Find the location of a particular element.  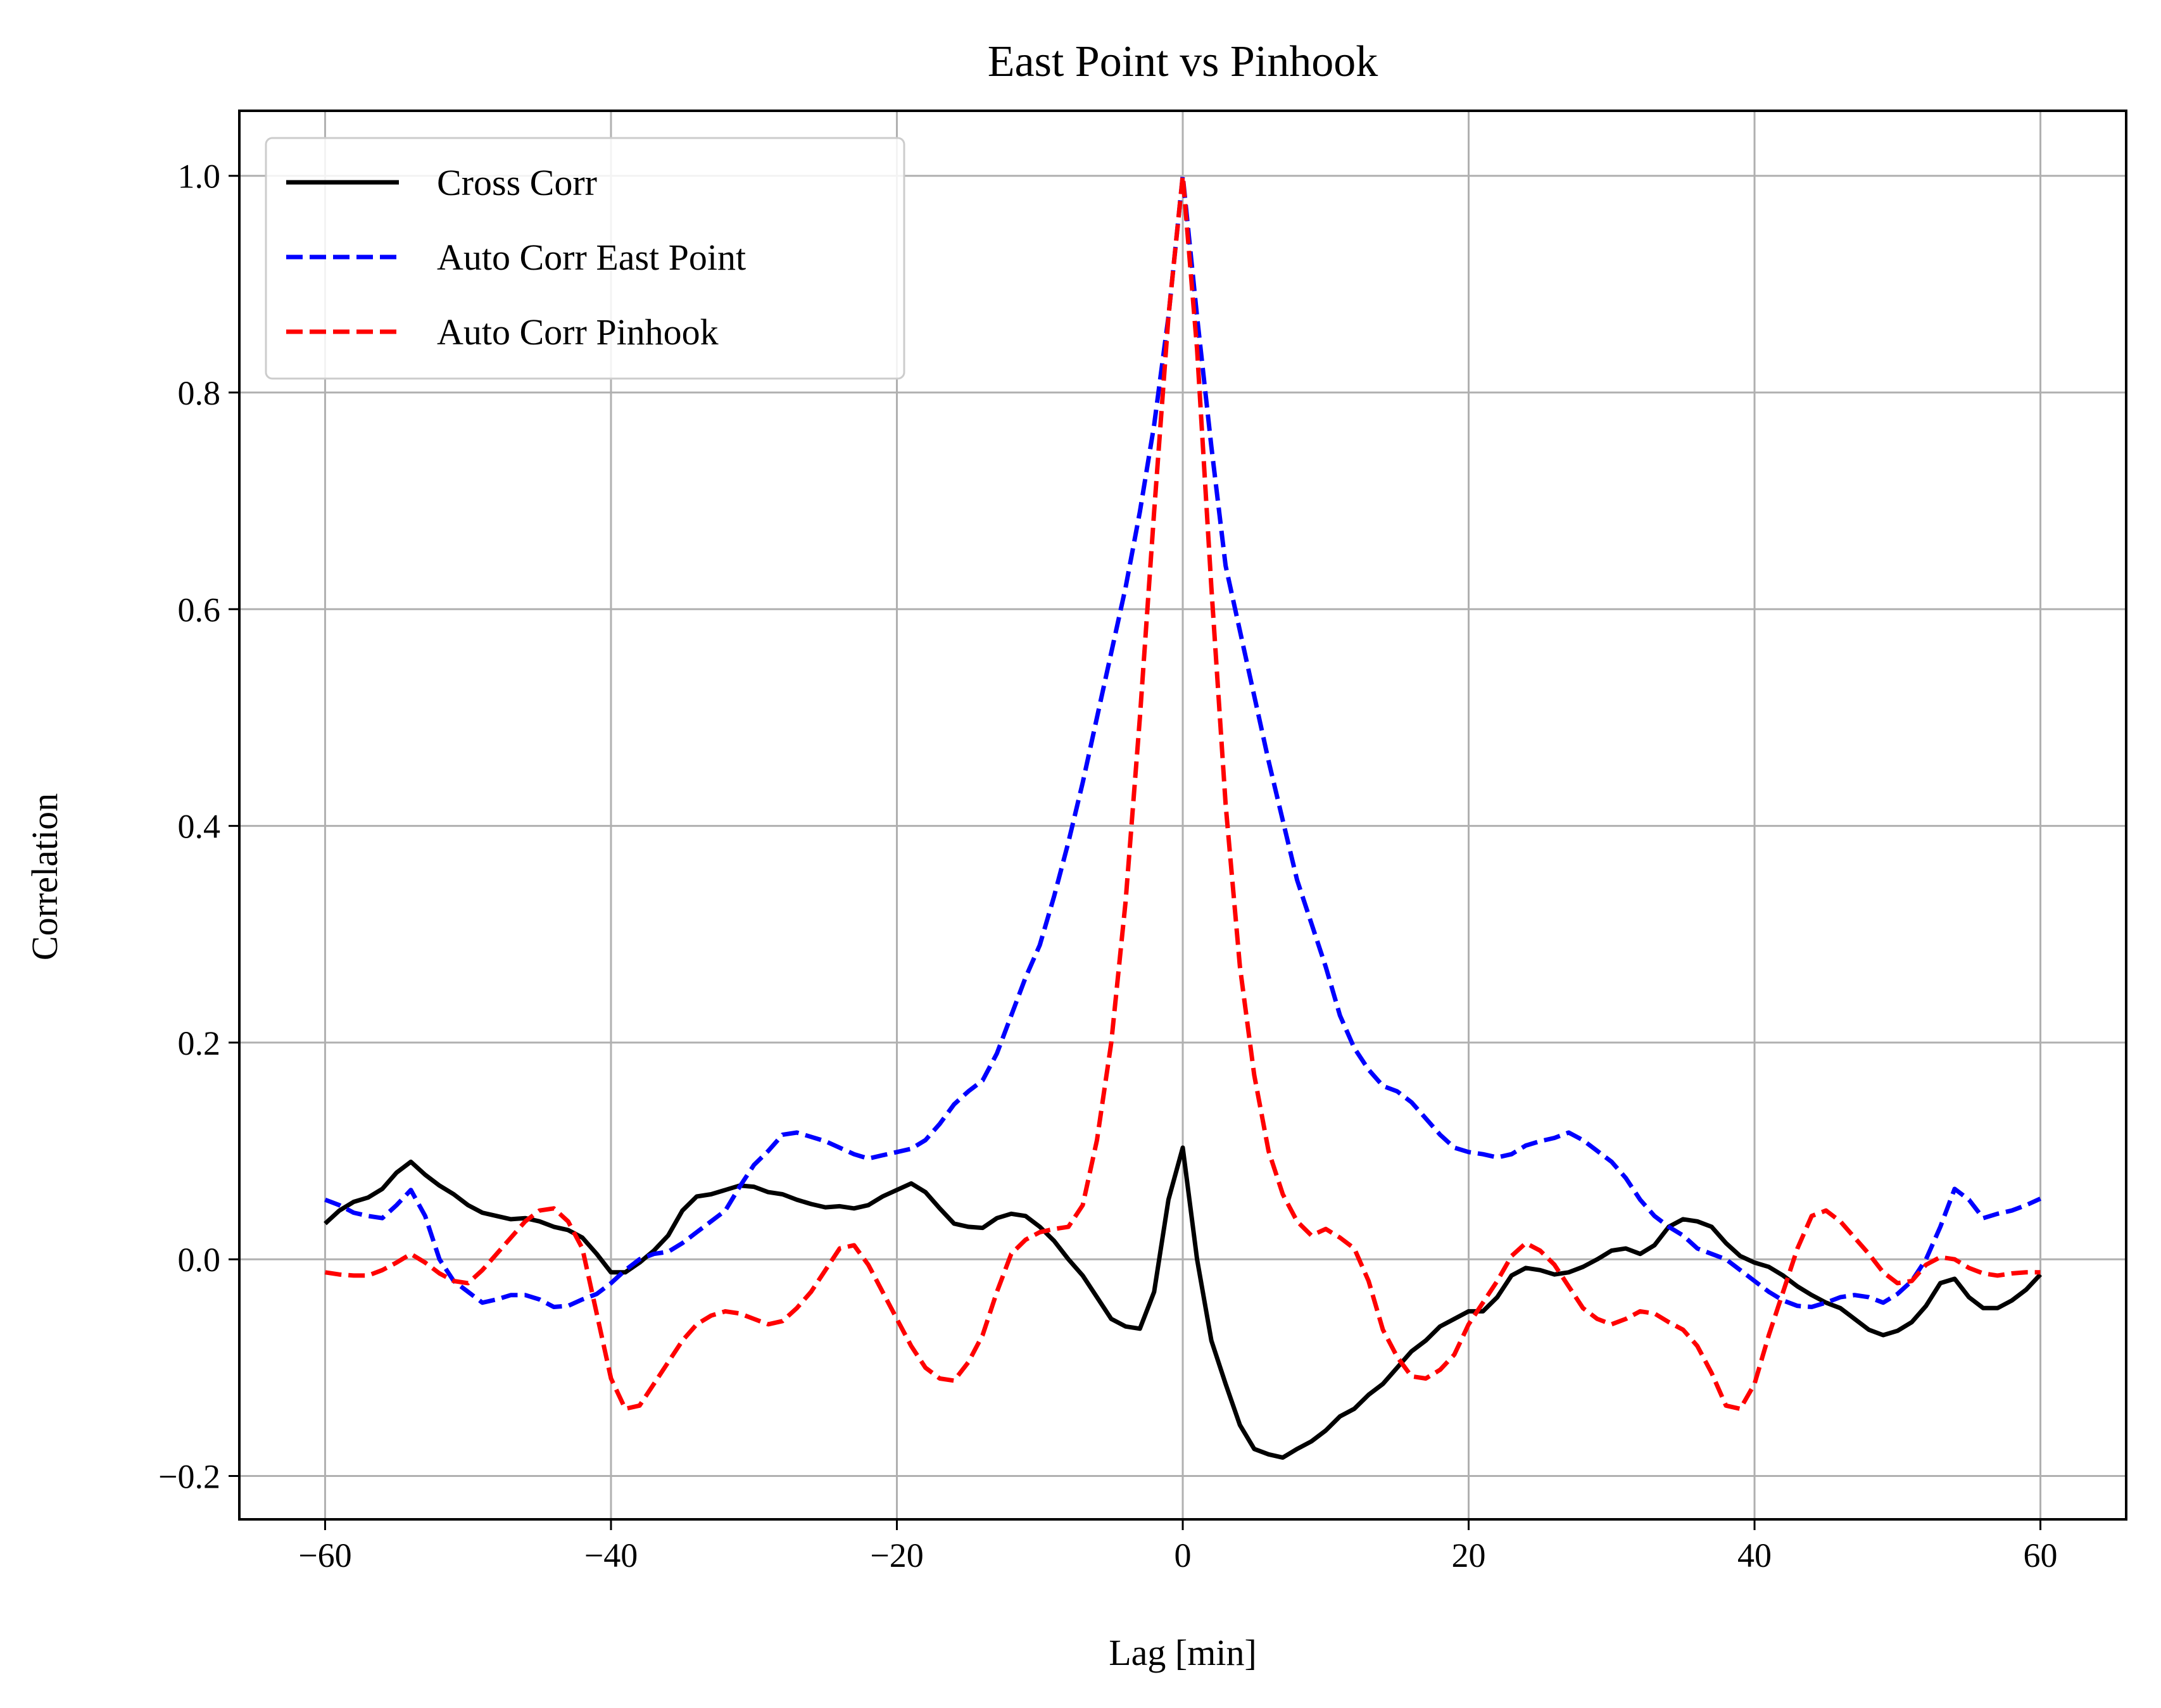

series-line-cross-corr is located at coordinates (1183, 1302).